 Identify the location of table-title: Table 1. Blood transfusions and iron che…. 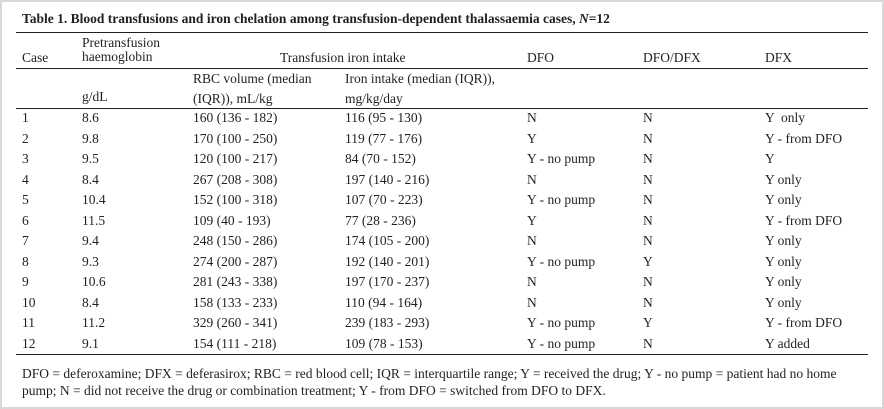
(316, 19).